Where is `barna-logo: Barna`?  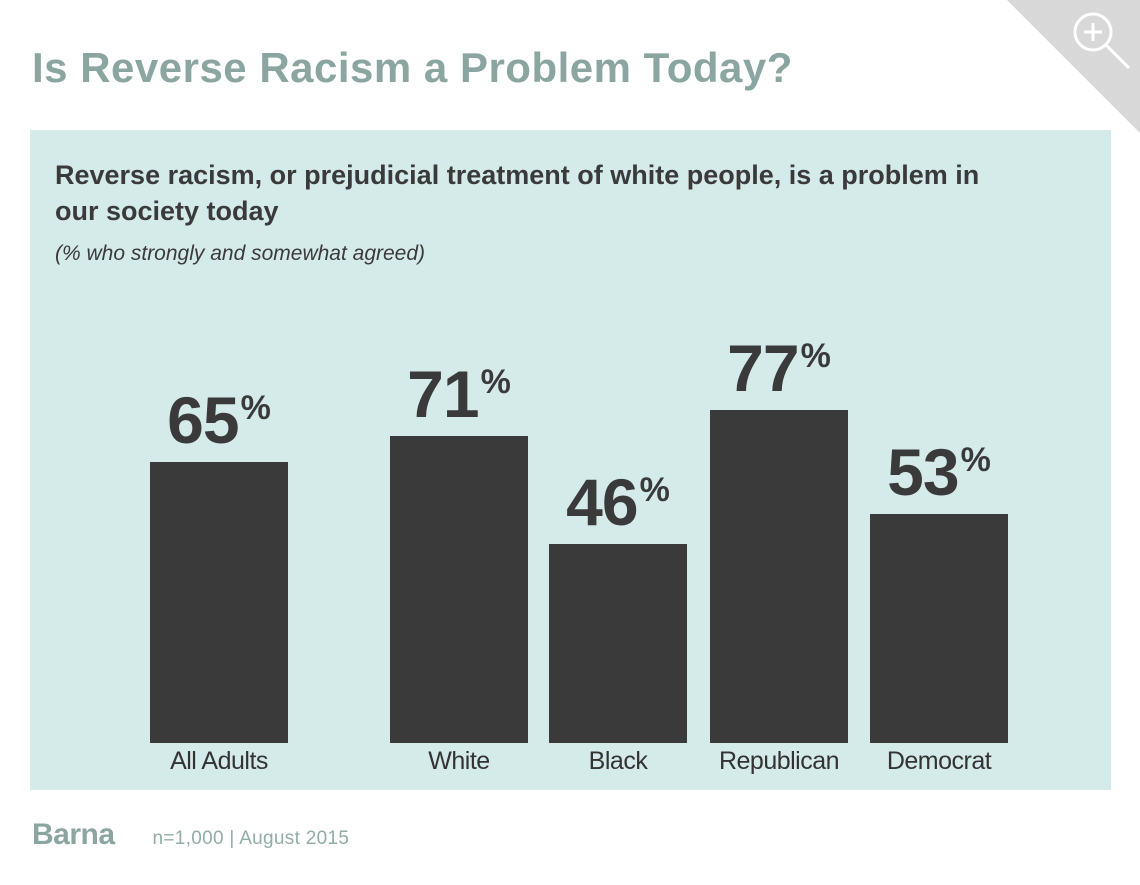 barna-logo: Barna is located at coordinates (73, 834).